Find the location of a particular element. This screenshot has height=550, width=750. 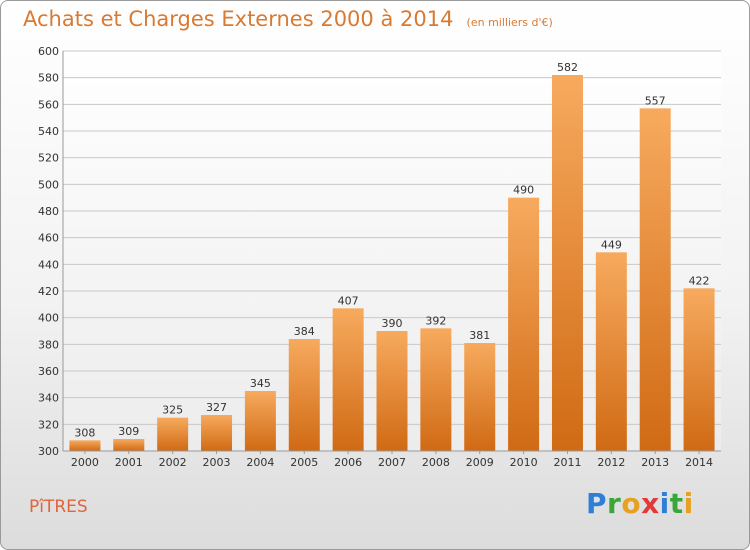

data-label: 309 is located at coordinates (128, 431).